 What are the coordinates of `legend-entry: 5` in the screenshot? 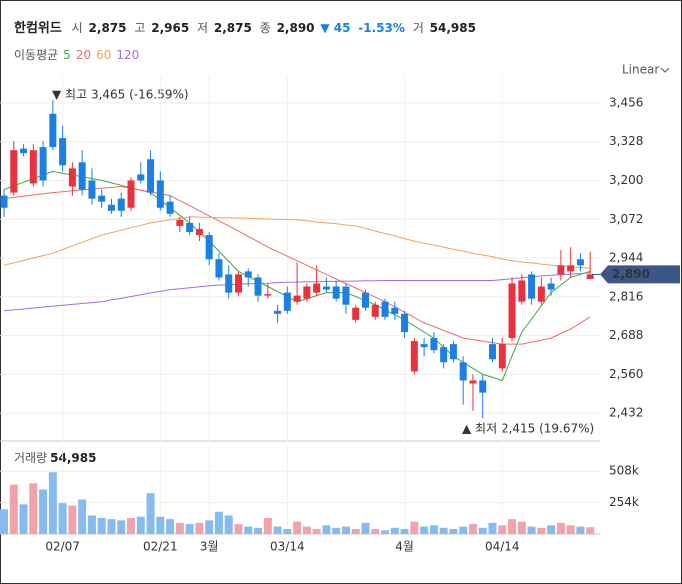 It's located at (67, 55).